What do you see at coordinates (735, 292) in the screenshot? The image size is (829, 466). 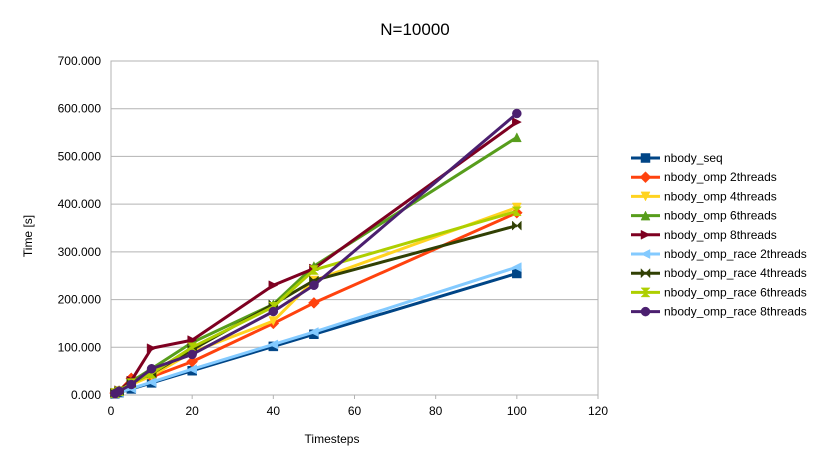 I see `legend-label: nbody_omp_race 6threads` at bounding box center [735, 292].